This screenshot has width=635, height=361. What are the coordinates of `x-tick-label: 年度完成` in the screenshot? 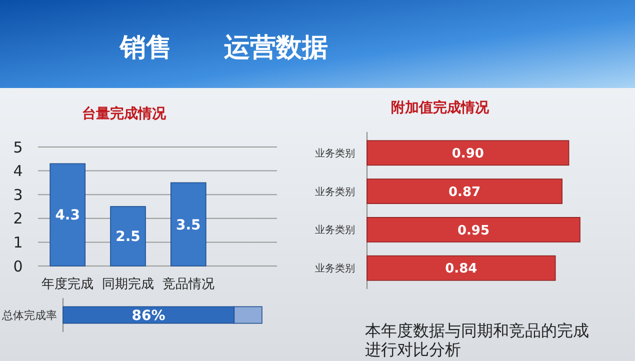 It's located at (68, 284).